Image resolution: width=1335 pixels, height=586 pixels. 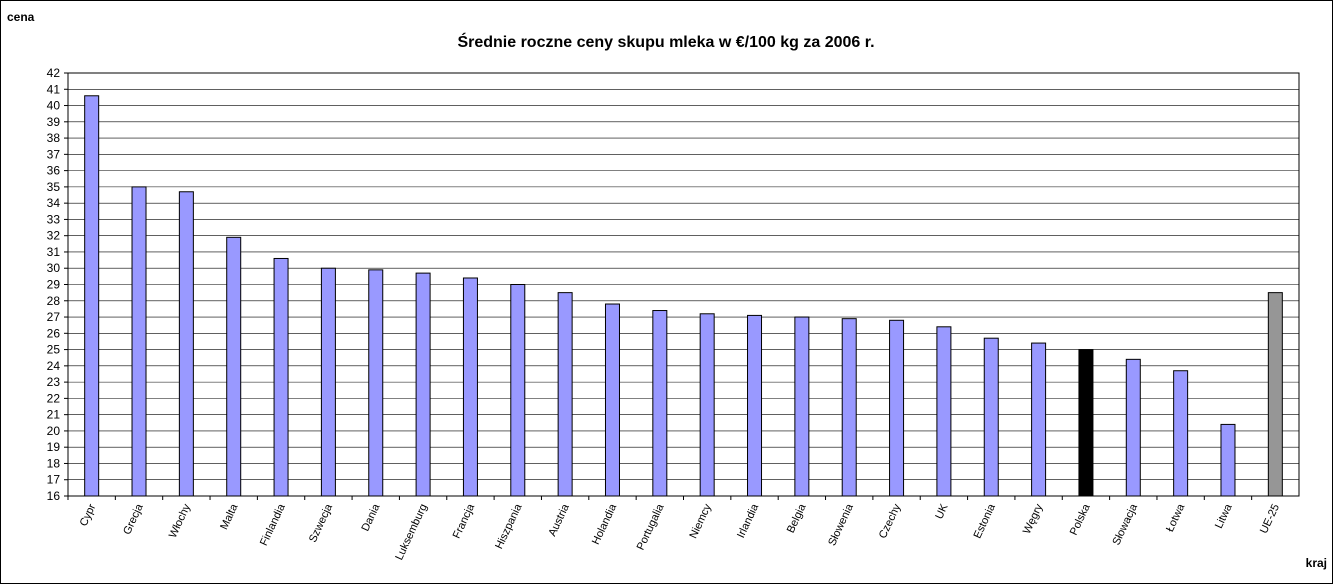 I want to click on y-tick-label: 17, so click(x=54, y=480).